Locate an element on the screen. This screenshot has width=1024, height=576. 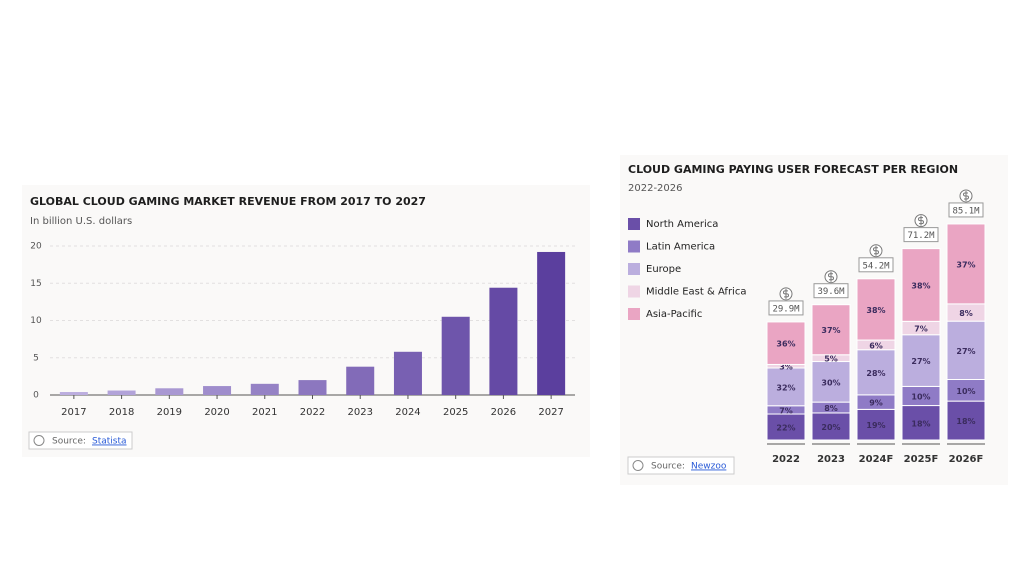
x-tick-label: 2019 is located at coordinates (169, 412).